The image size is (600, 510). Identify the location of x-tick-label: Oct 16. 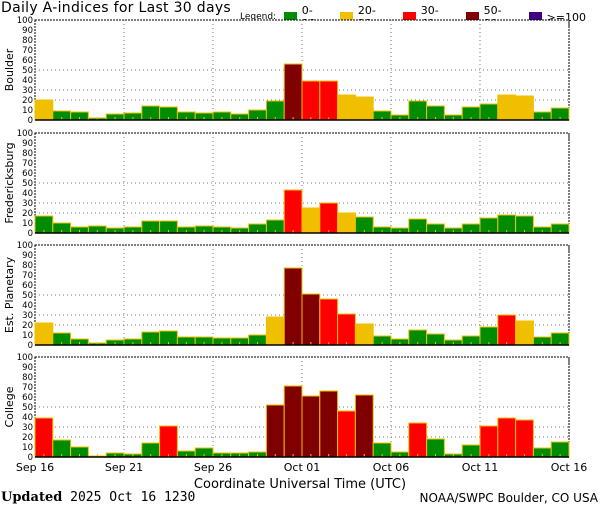
(569, 467).